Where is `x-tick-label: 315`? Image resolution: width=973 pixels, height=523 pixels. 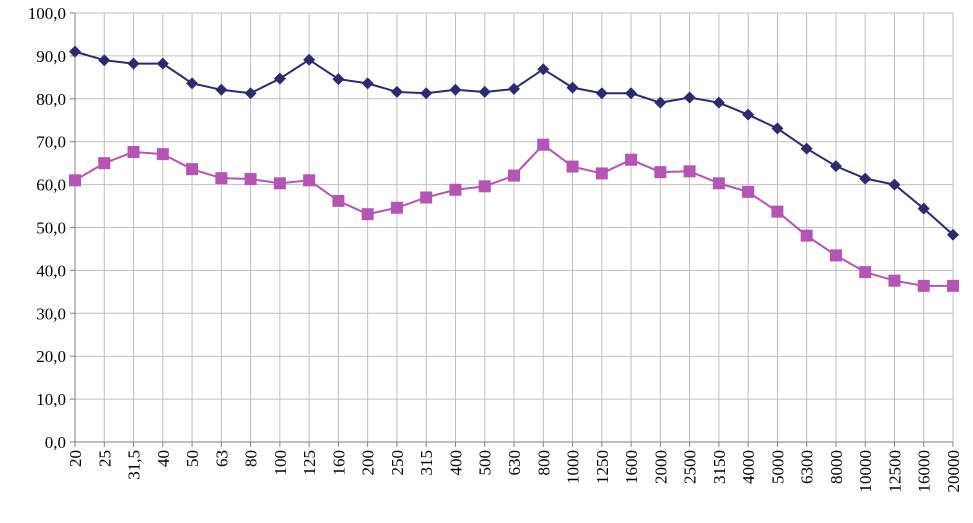
x-tick-label: 315 is located at coordinates (426, 463).